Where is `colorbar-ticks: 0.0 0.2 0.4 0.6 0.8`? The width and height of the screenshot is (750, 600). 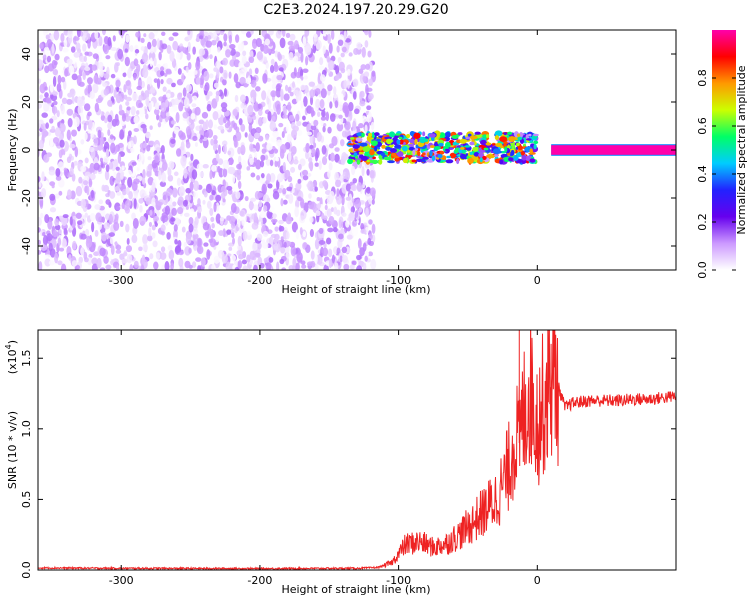 colorbar-ticks: 0.0 0.2 0.4 0.6 0.8 is located at coordinates (716, 174).